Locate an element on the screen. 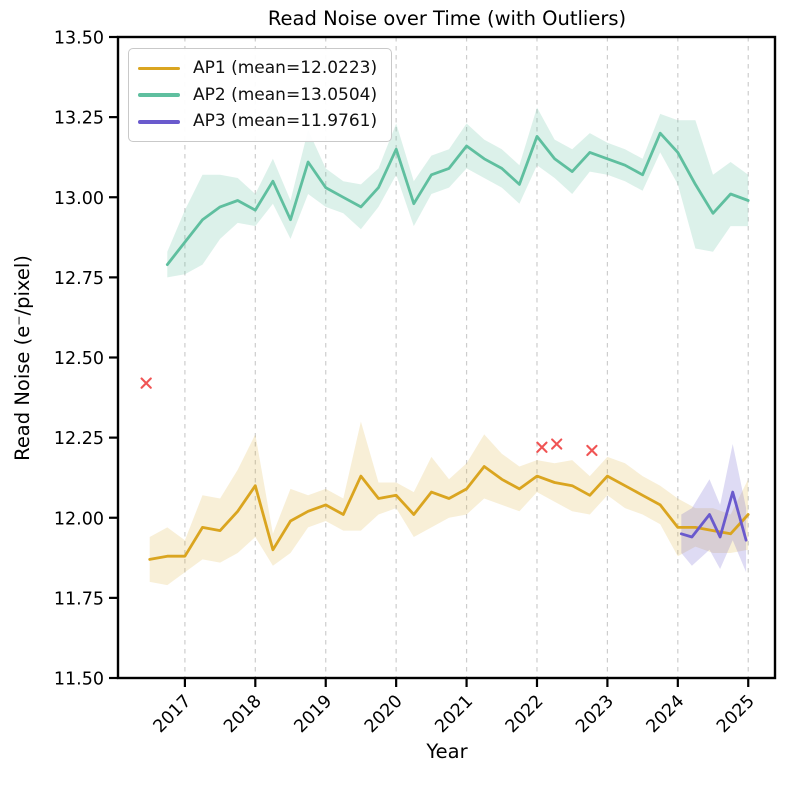  band-ap3 is located at coordinates (714, 508).